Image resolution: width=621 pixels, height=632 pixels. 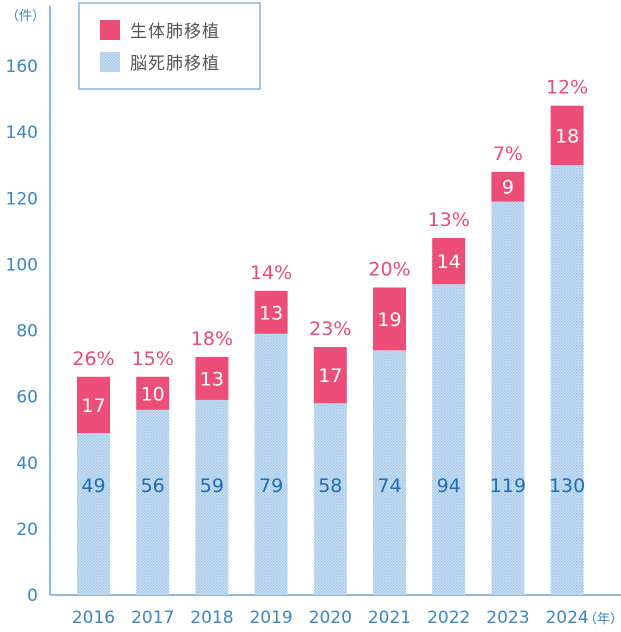 I want to click on y-tick-label: 100, so click(x=22, y=265).